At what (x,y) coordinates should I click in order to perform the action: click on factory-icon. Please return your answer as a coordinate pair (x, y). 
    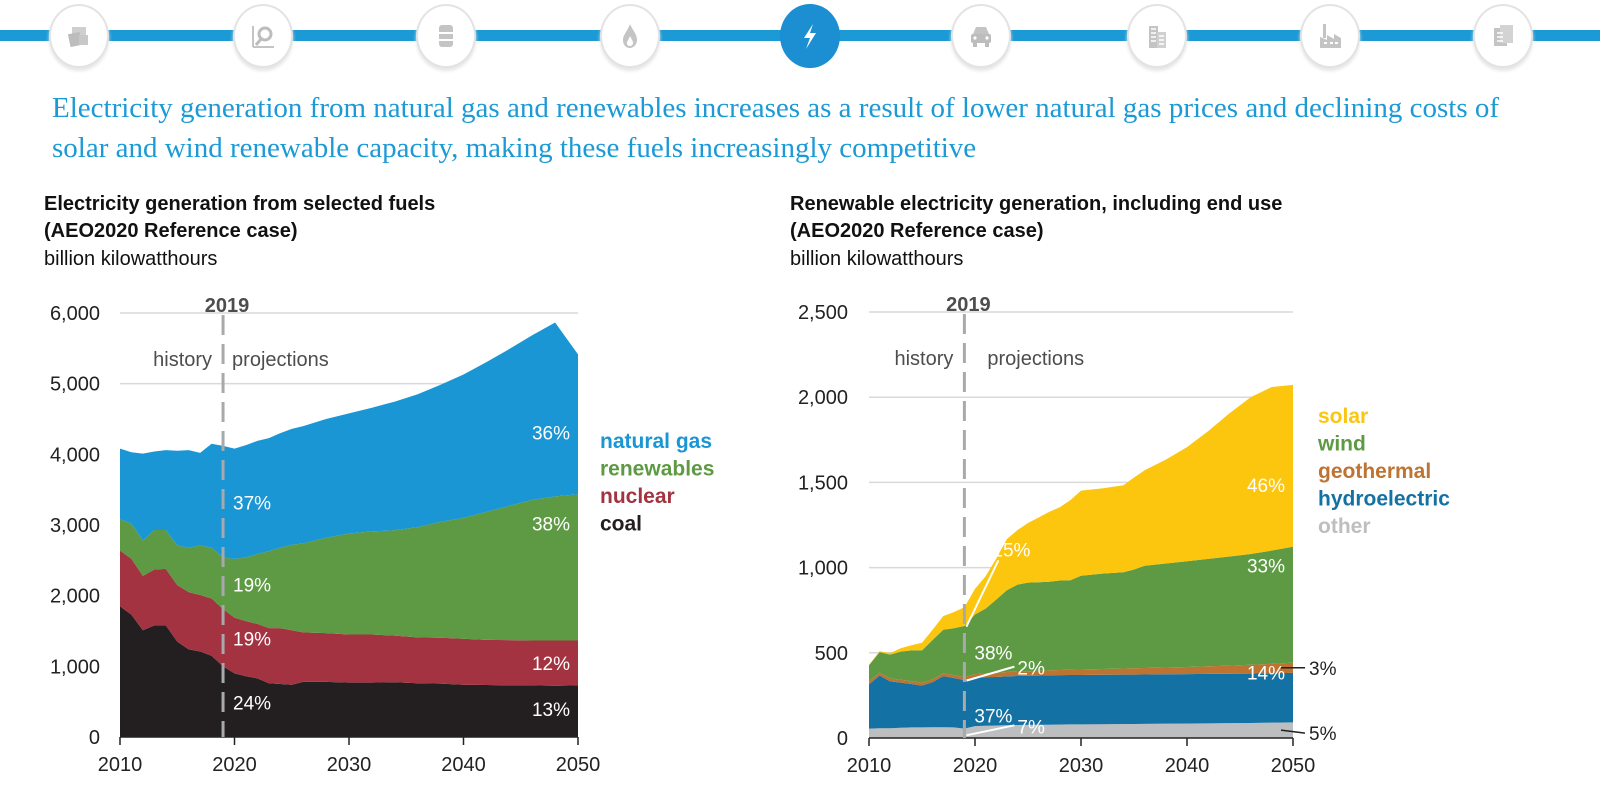
    Looking at the image, I should click on (1330, 36).